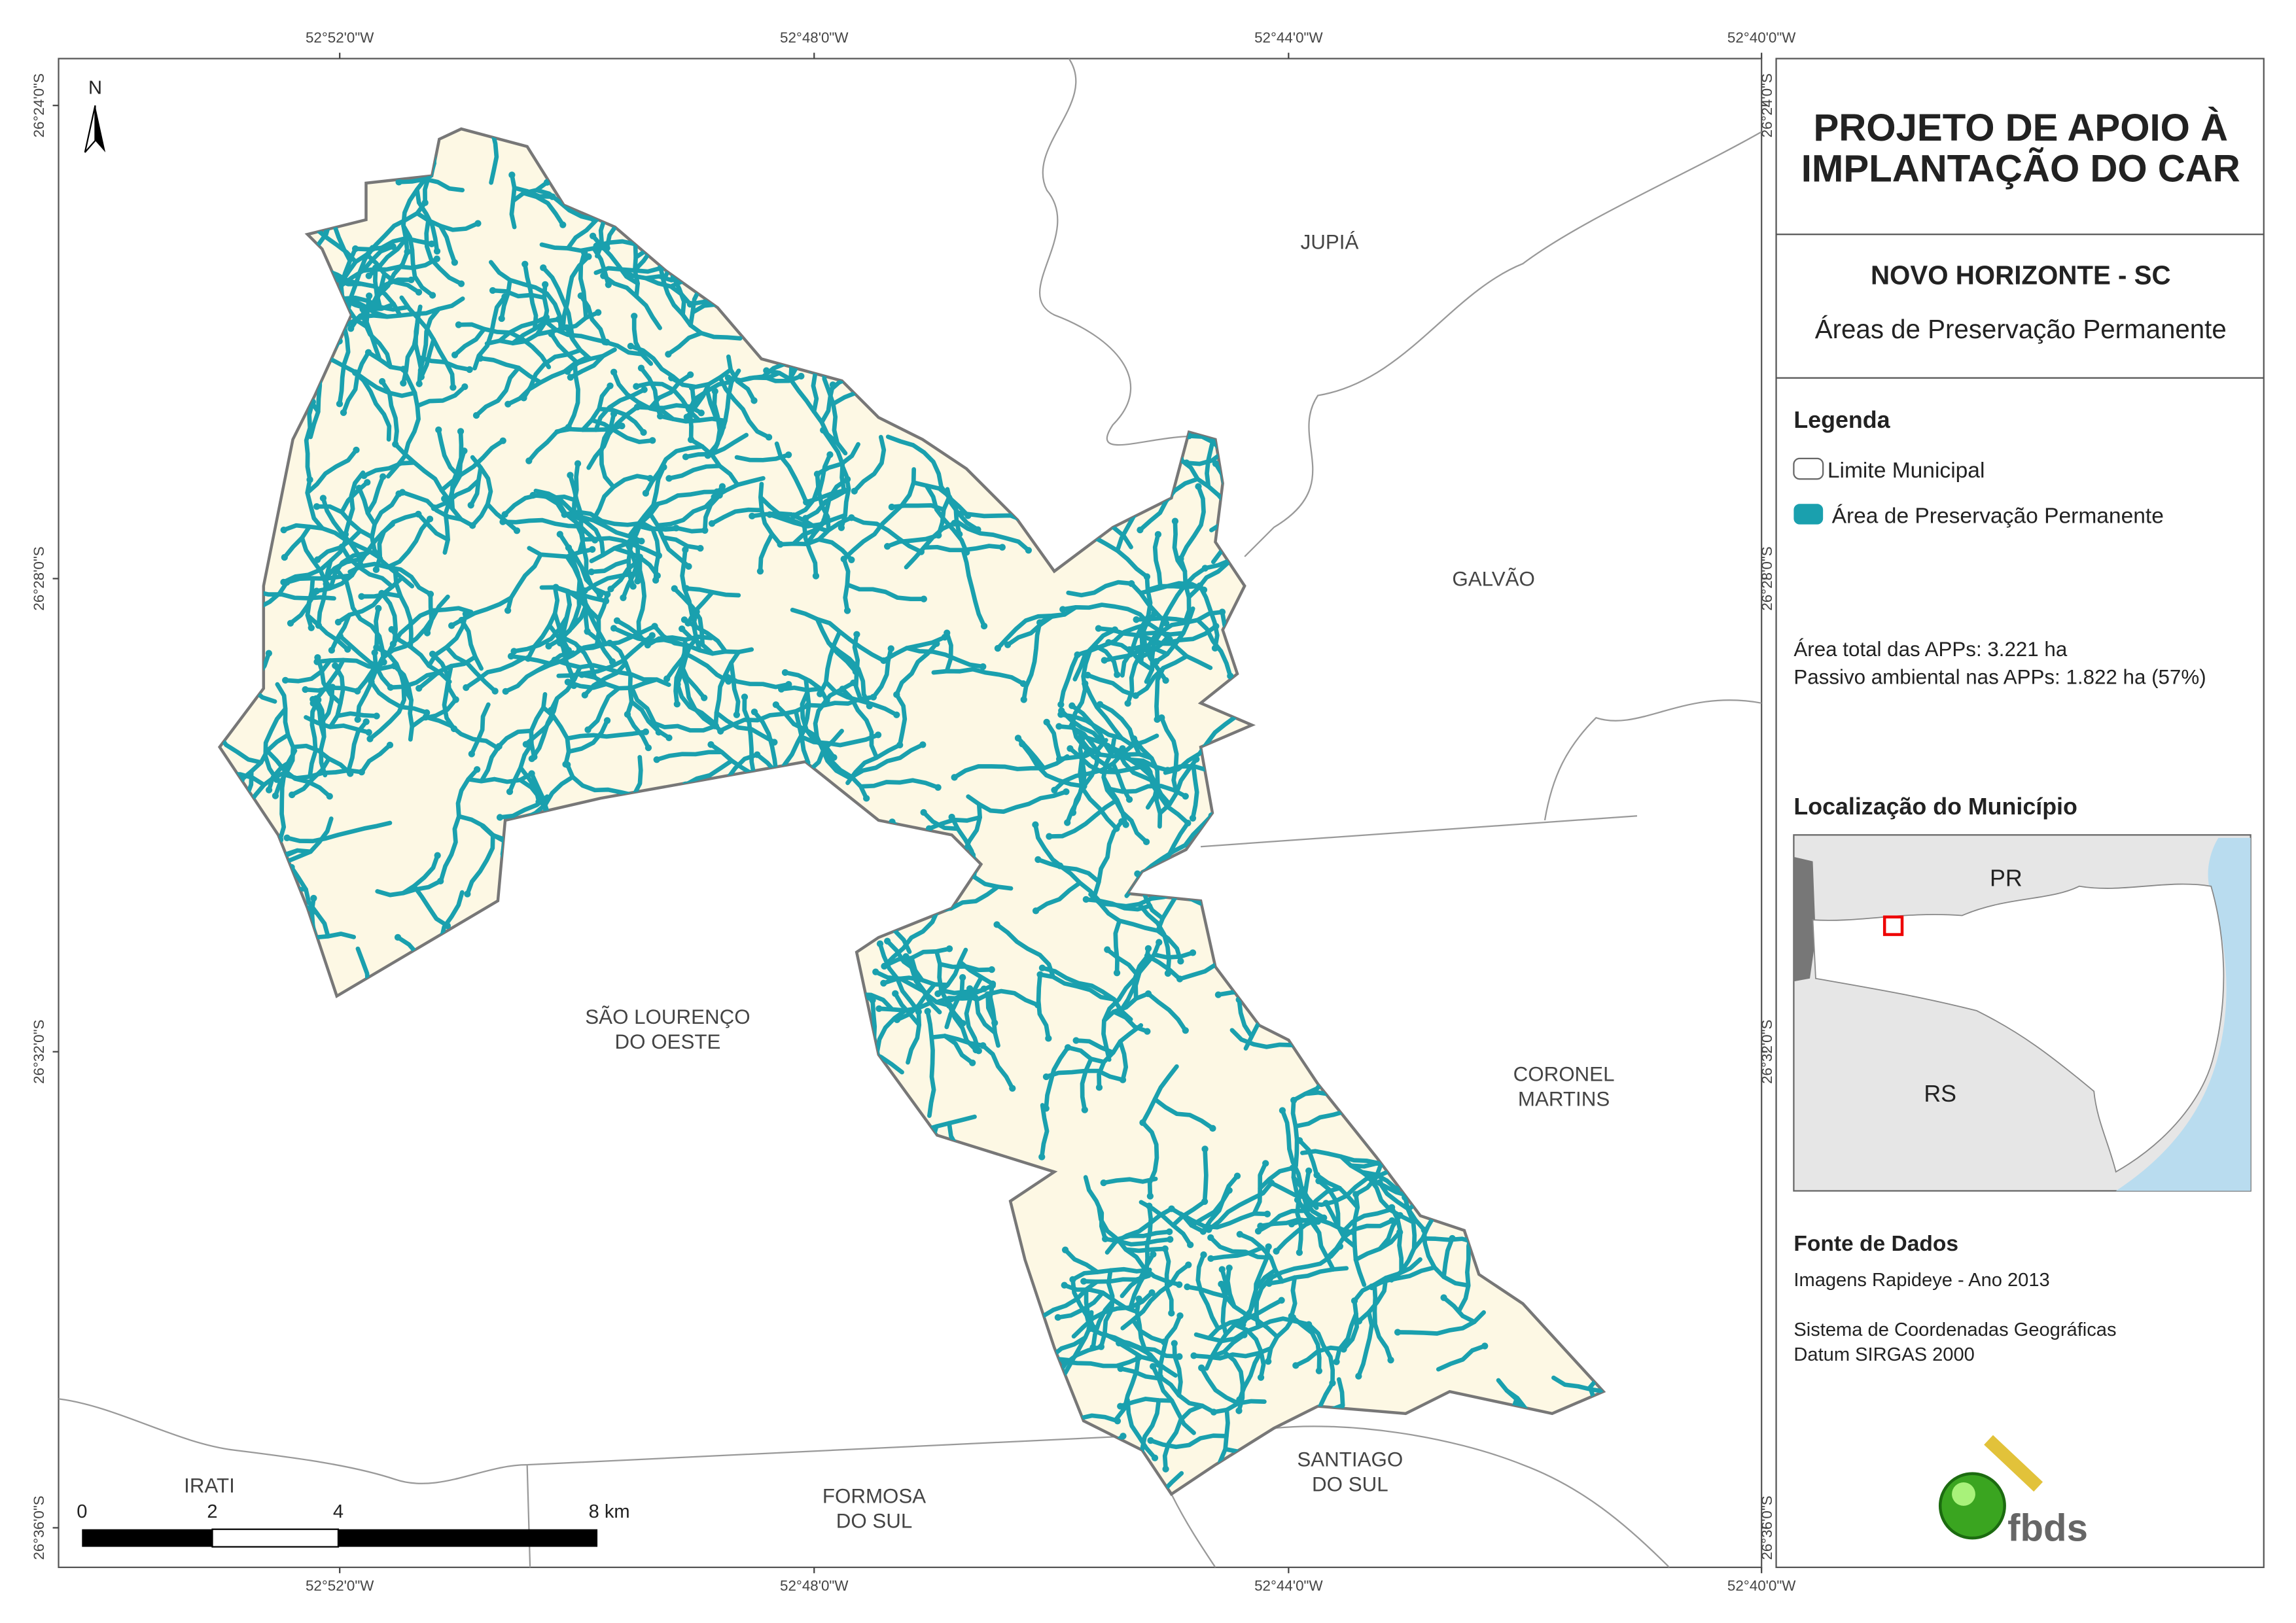  Describe the element at coordinates (2183, 1014) in the screenshot. I see `ocean` at that location.